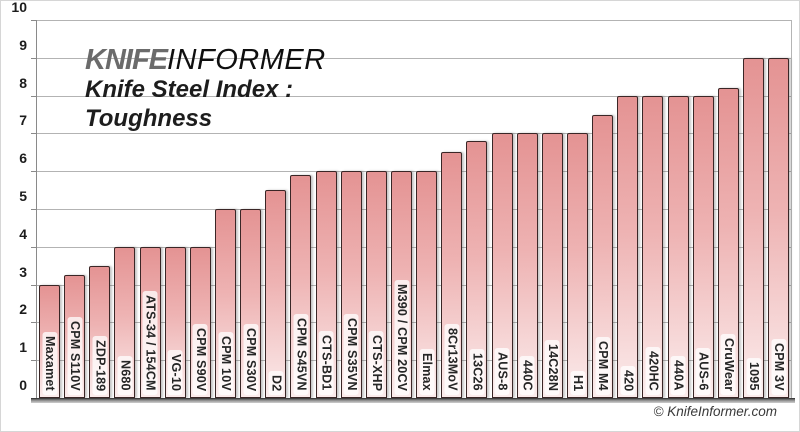 Image resolution: width=800 pixels, height=432 pixels. I want to click on brand-logo: KNIFEINFORMER, so click(205, 60).